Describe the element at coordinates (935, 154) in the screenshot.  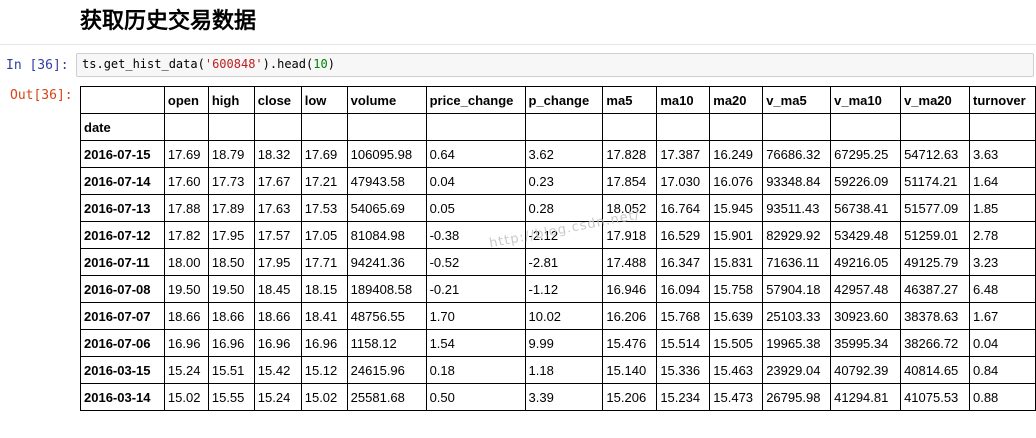
I see `table-cell: 54712.63` at that location.